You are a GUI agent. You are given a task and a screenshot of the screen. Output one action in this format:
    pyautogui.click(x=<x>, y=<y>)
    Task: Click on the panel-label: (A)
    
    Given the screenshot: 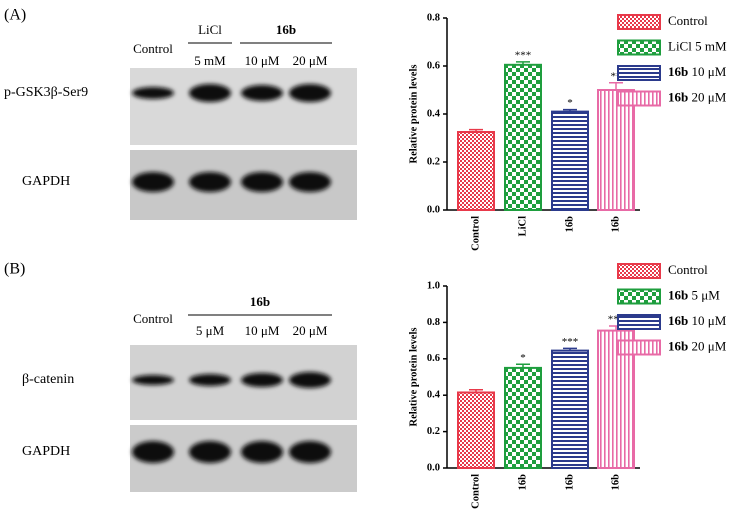 What is the action you would take?
    pyautogui.click(x=15, y=15)
    